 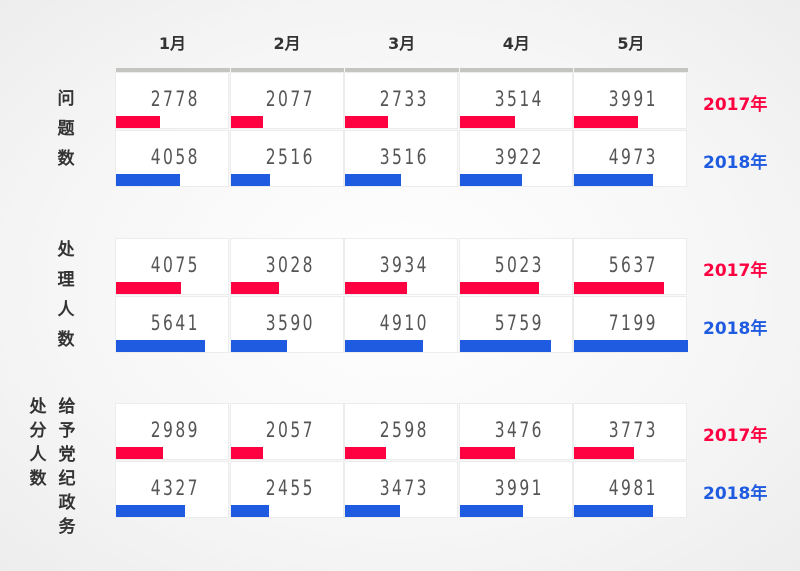 I want to click on value-label: 2598, so click(x=404, y=430).